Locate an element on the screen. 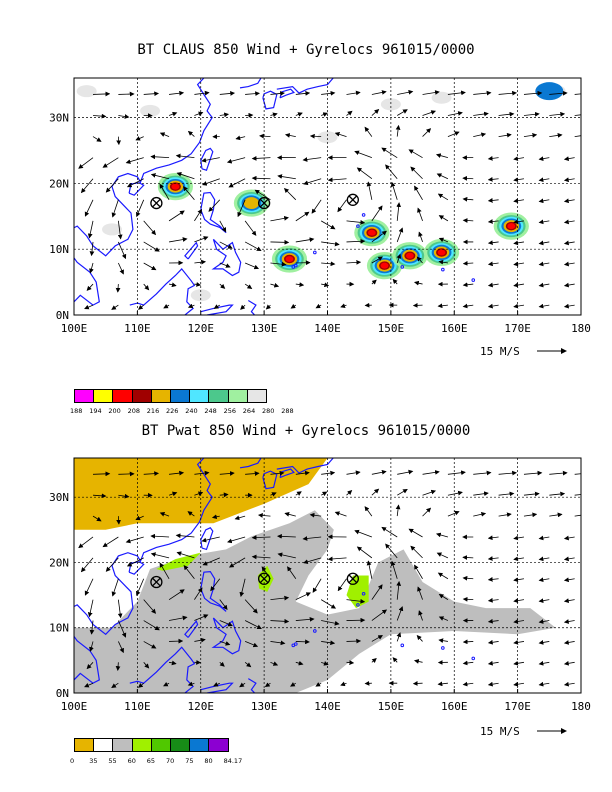 The width and height of the screenshot is (612, 792). colorbar-label: 60 is located at coordinates (131, 761).